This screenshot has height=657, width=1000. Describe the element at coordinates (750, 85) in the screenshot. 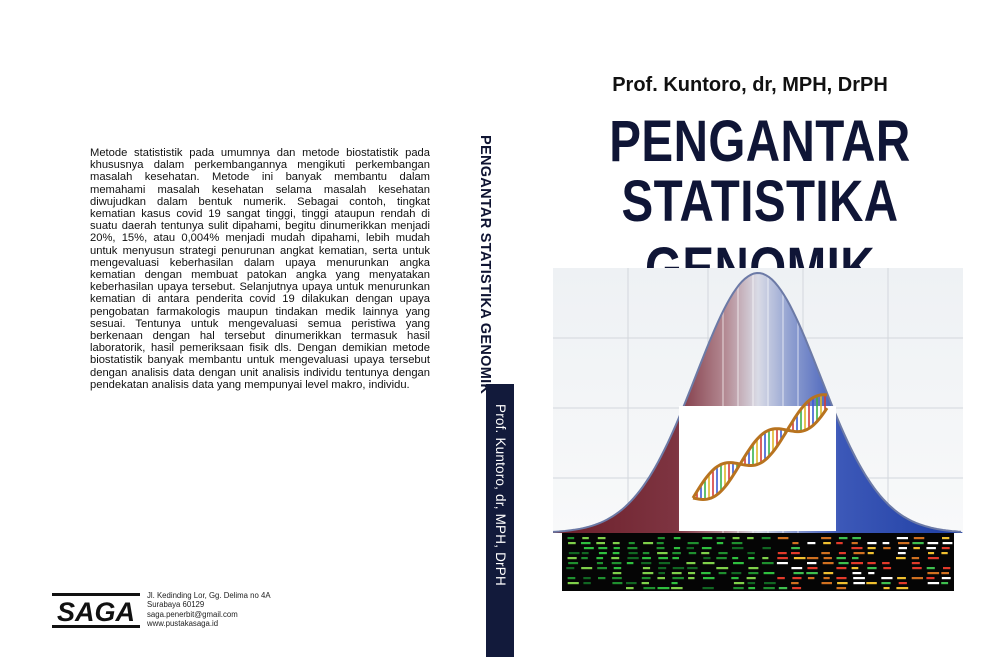

I see `front-author: Prof. Kuntoro, dr, MPH, DrPH` at that location.